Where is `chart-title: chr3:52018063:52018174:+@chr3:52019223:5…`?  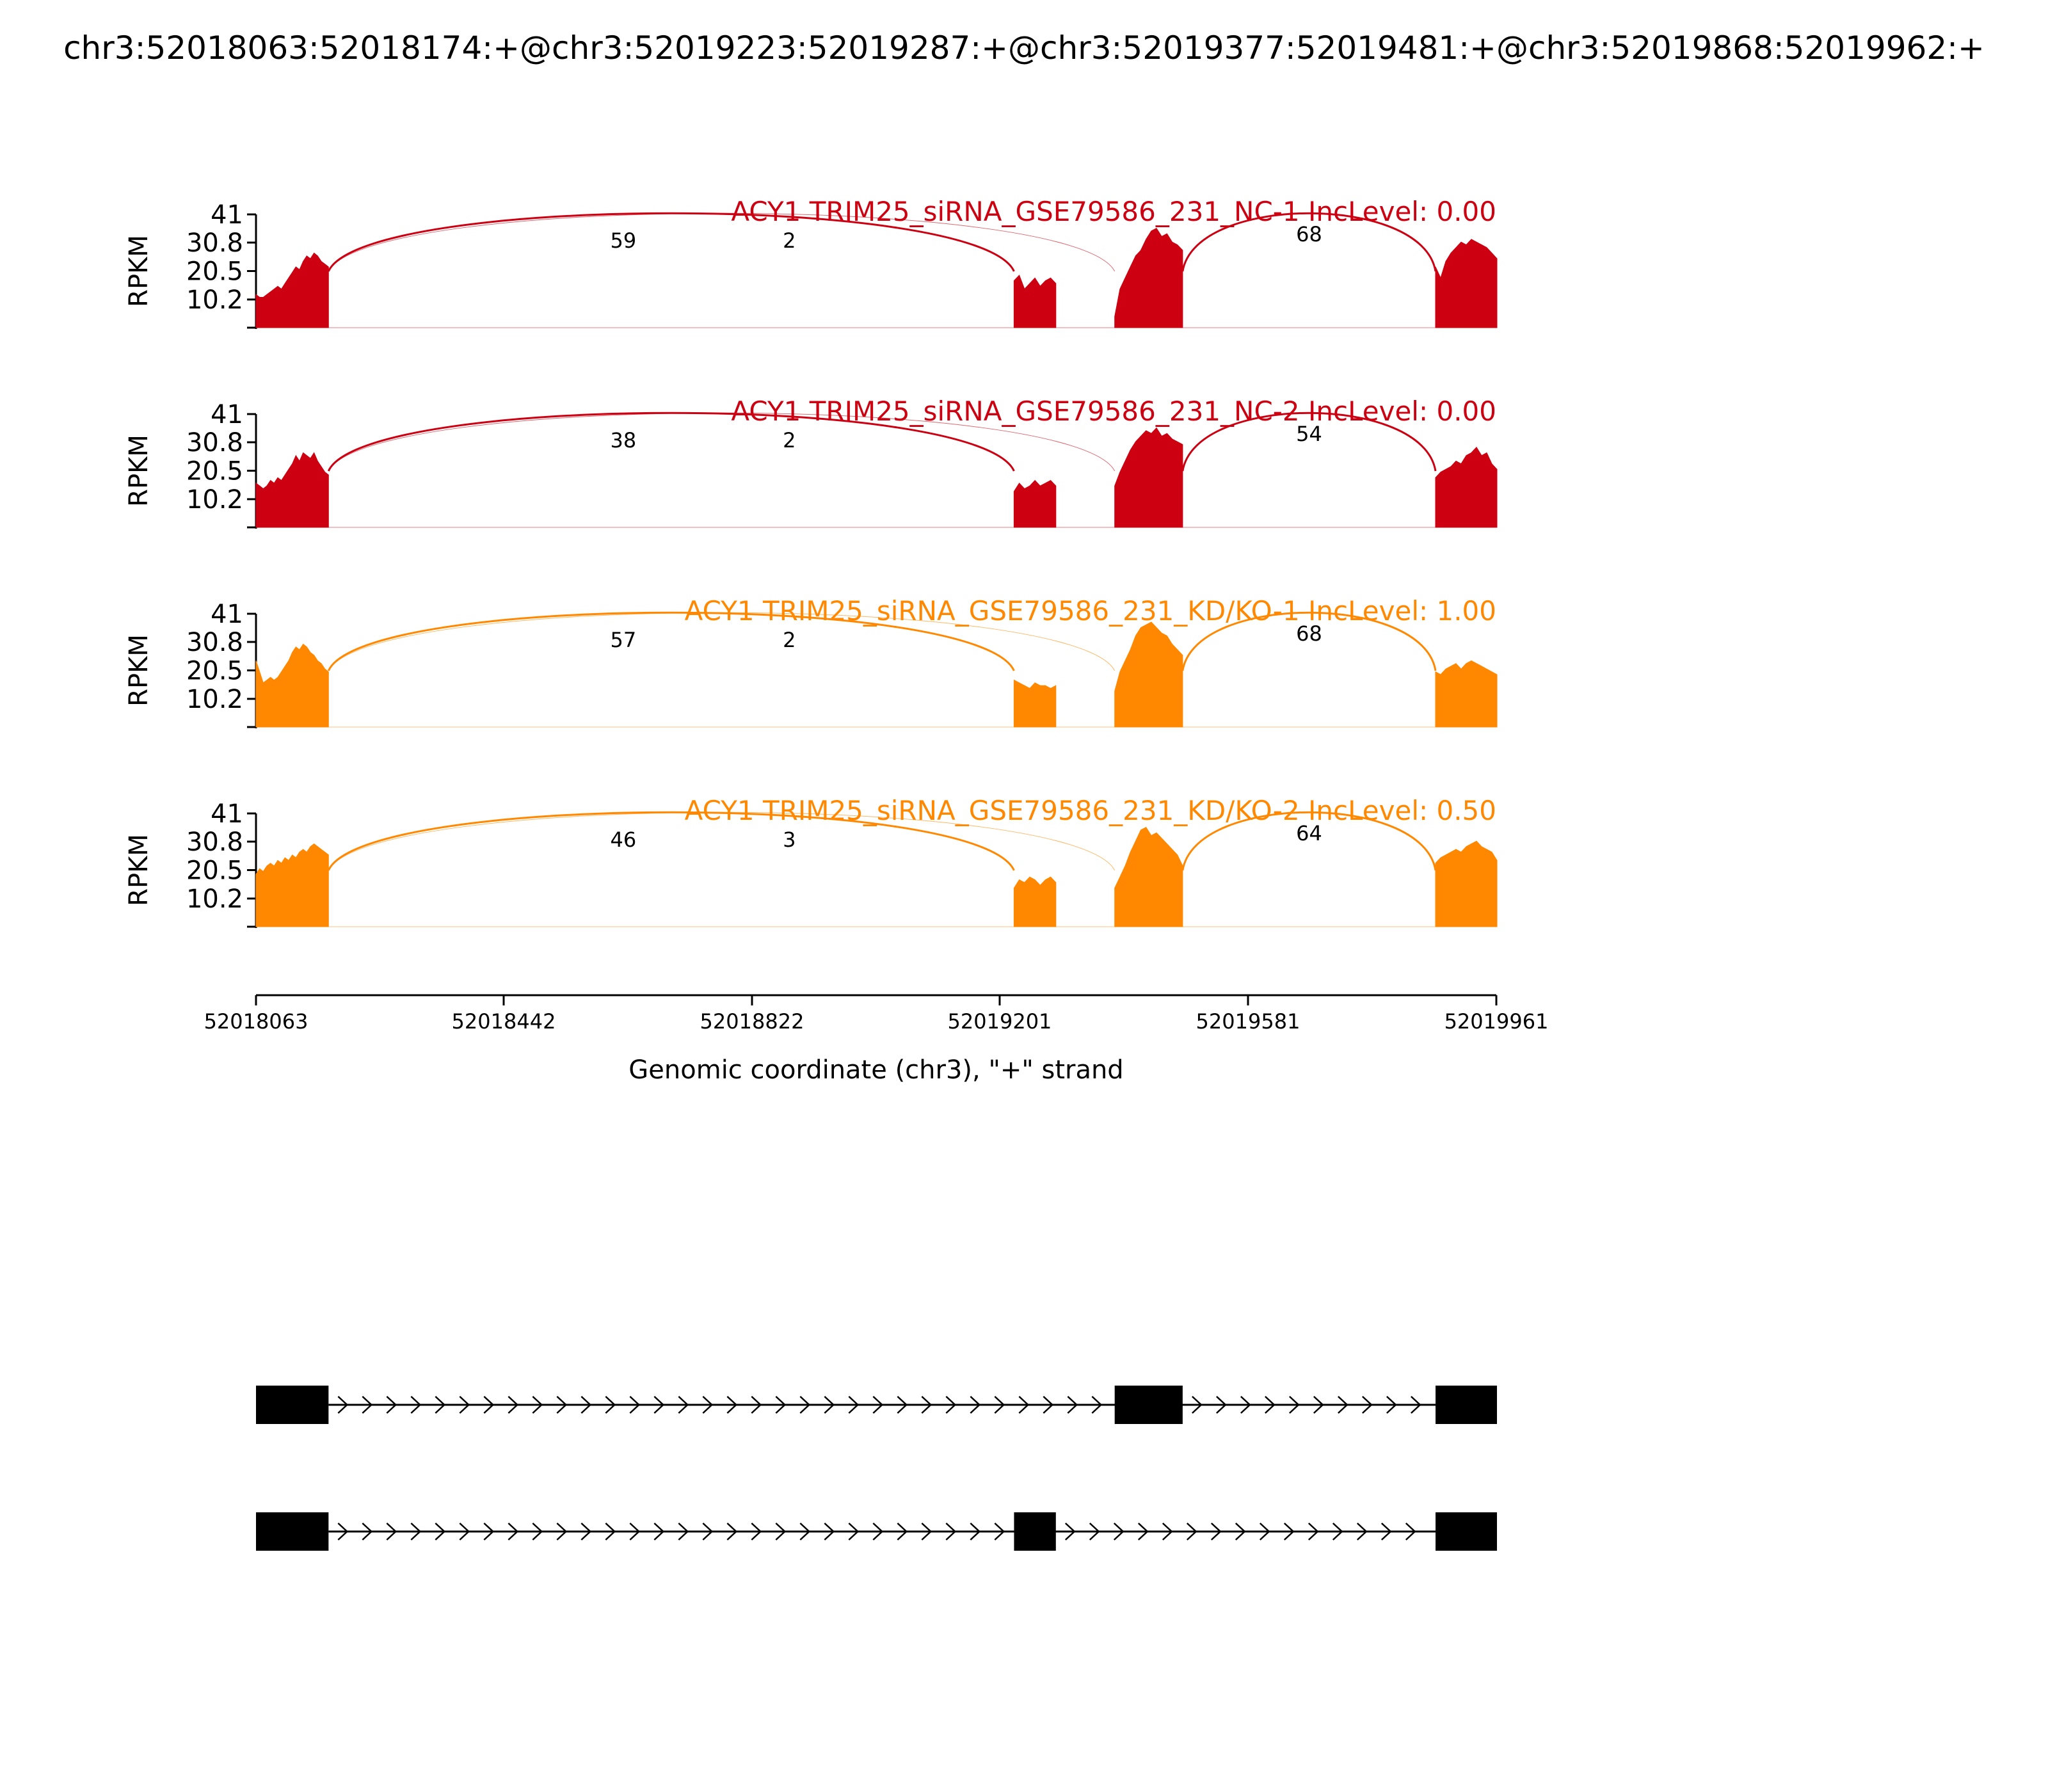 chart-title: chr3:52018063:52018174:+@chr3:52019223:5… is located at coordinates (1024, 48).